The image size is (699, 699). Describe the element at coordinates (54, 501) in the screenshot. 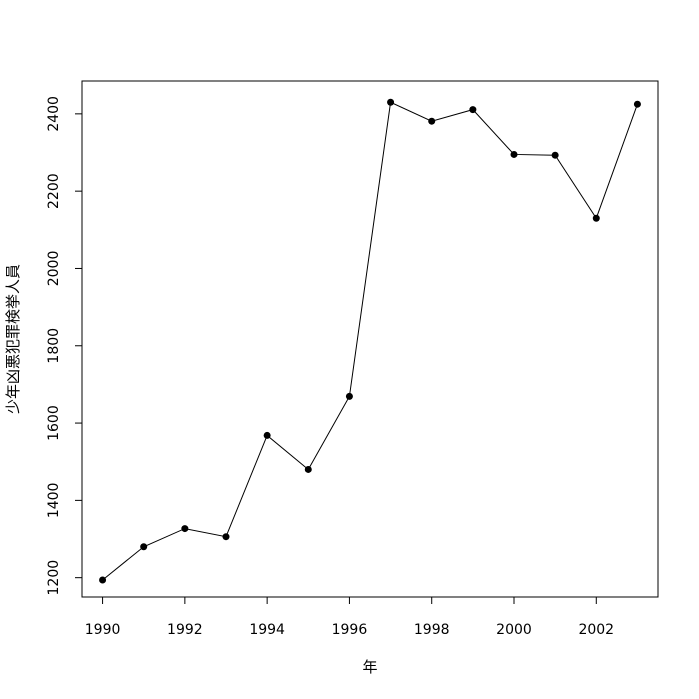

I see `y-tick-label: 1400` at that location.